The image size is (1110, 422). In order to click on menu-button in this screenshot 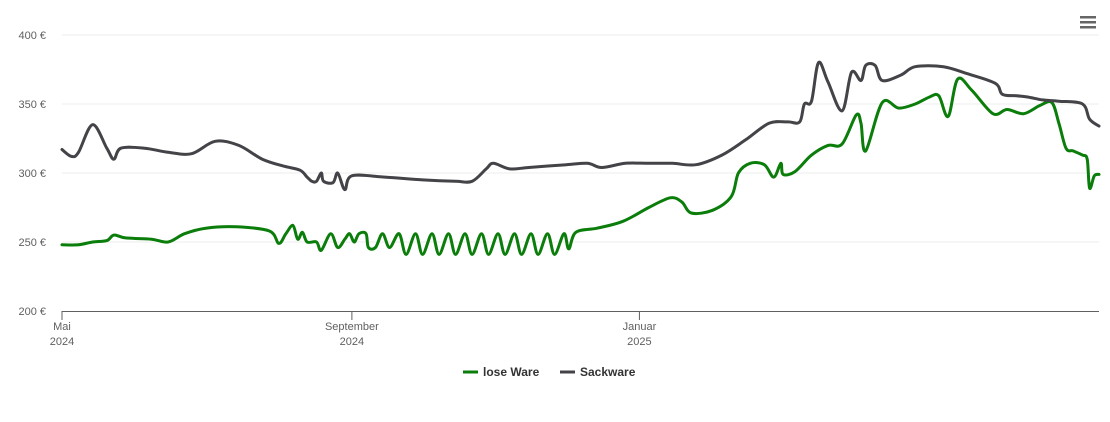, I will do `click(1088, 22)`.